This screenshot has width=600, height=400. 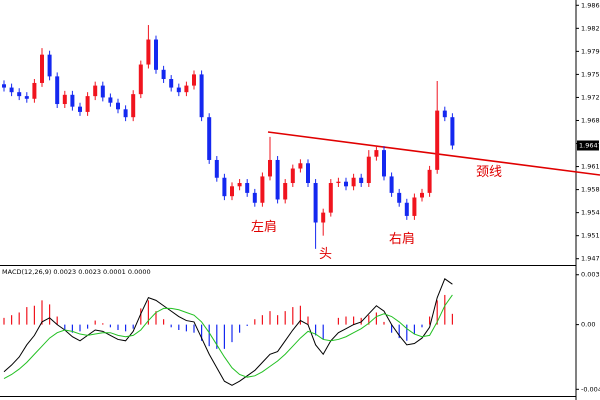 I want to click on y-tick-label: 1.9755, so click(x=590, y=74).